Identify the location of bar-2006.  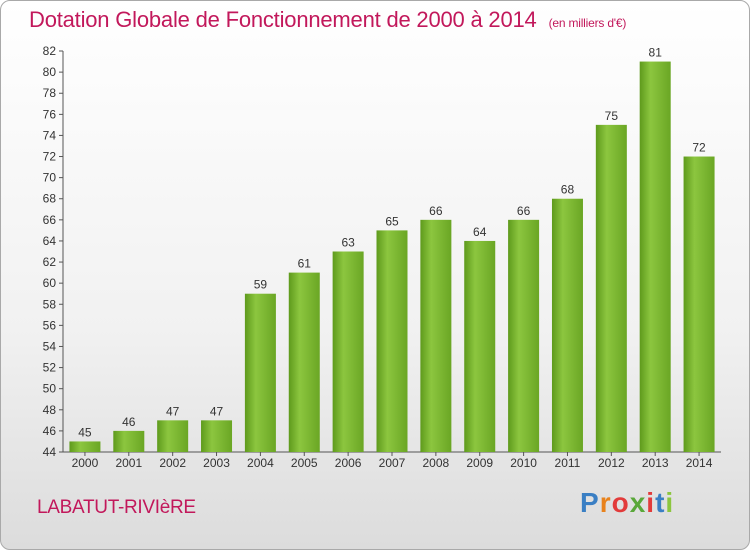
(348, 351).